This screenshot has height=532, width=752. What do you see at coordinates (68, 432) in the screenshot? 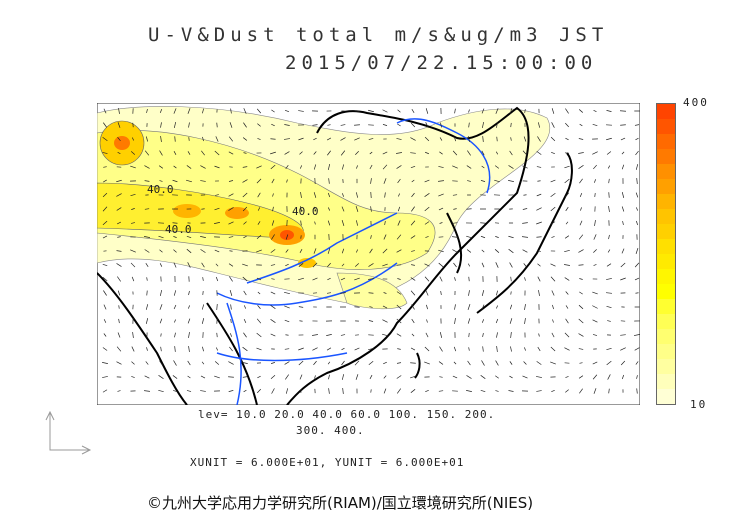
I see `reference-vector-icon` at bounding box center [68, 432].